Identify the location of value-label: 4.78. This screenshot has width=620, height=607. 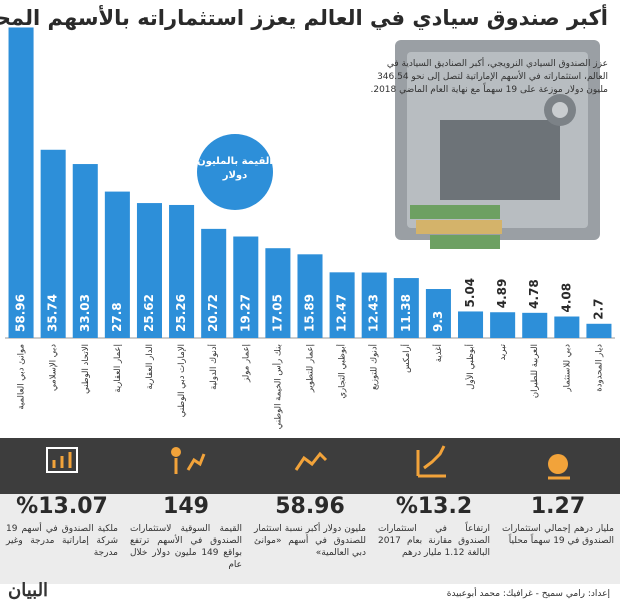
(534, 294).